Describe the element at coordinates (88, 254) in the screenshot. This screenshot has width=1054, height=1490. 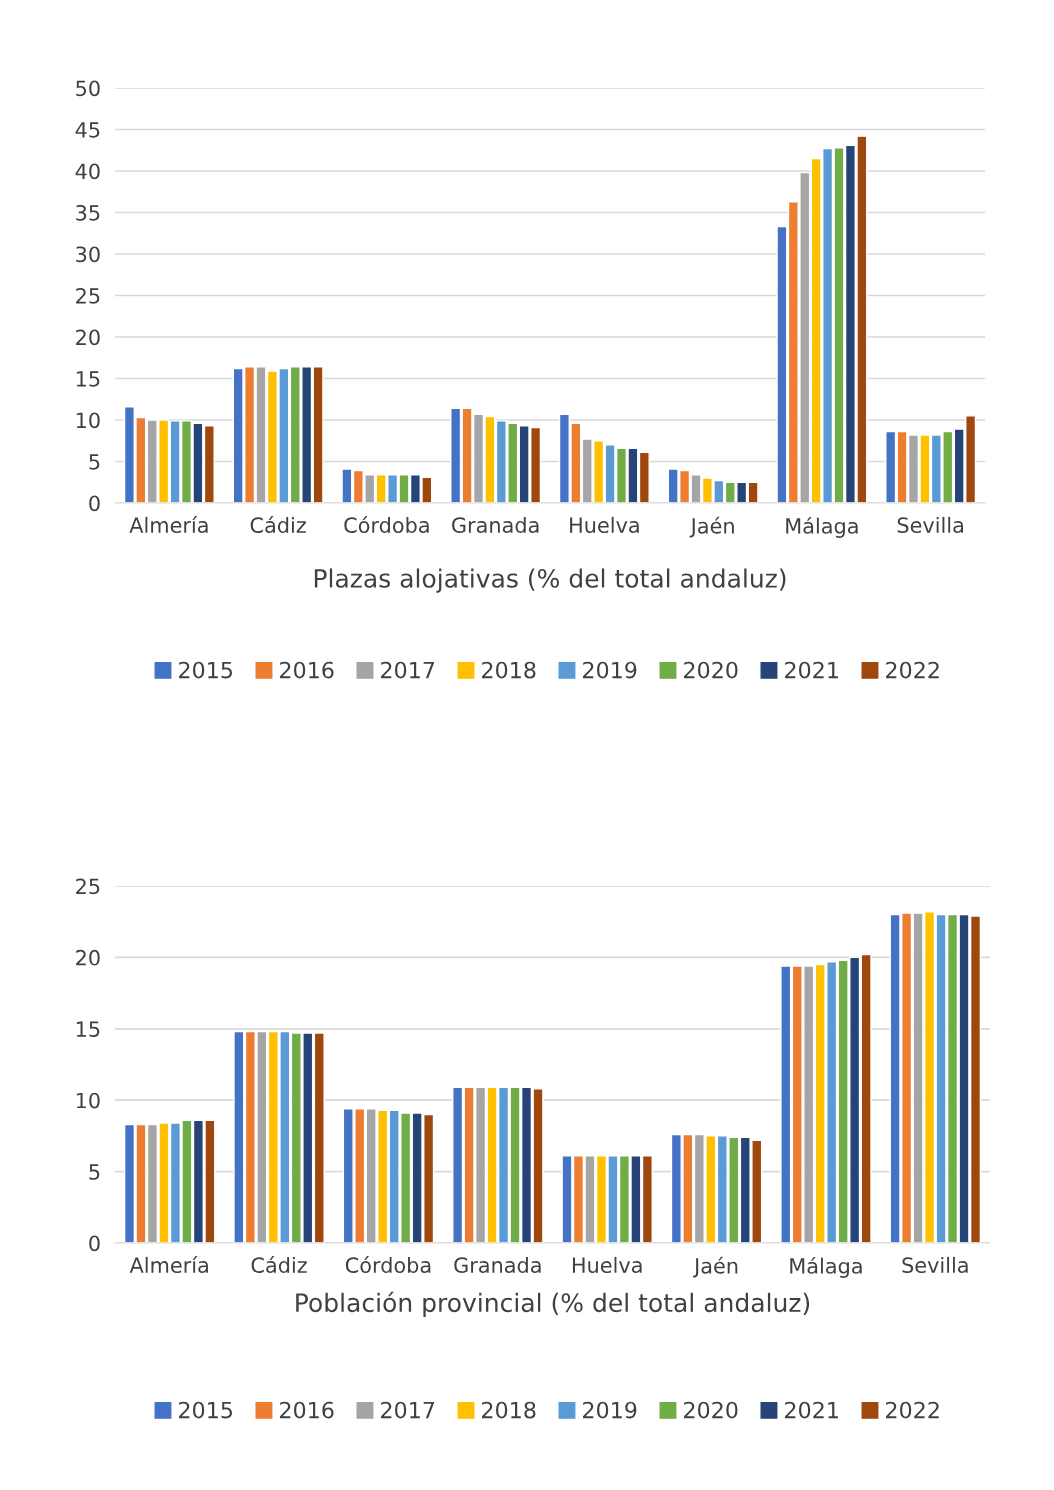
I see `y-tick-label: 30` at that location.